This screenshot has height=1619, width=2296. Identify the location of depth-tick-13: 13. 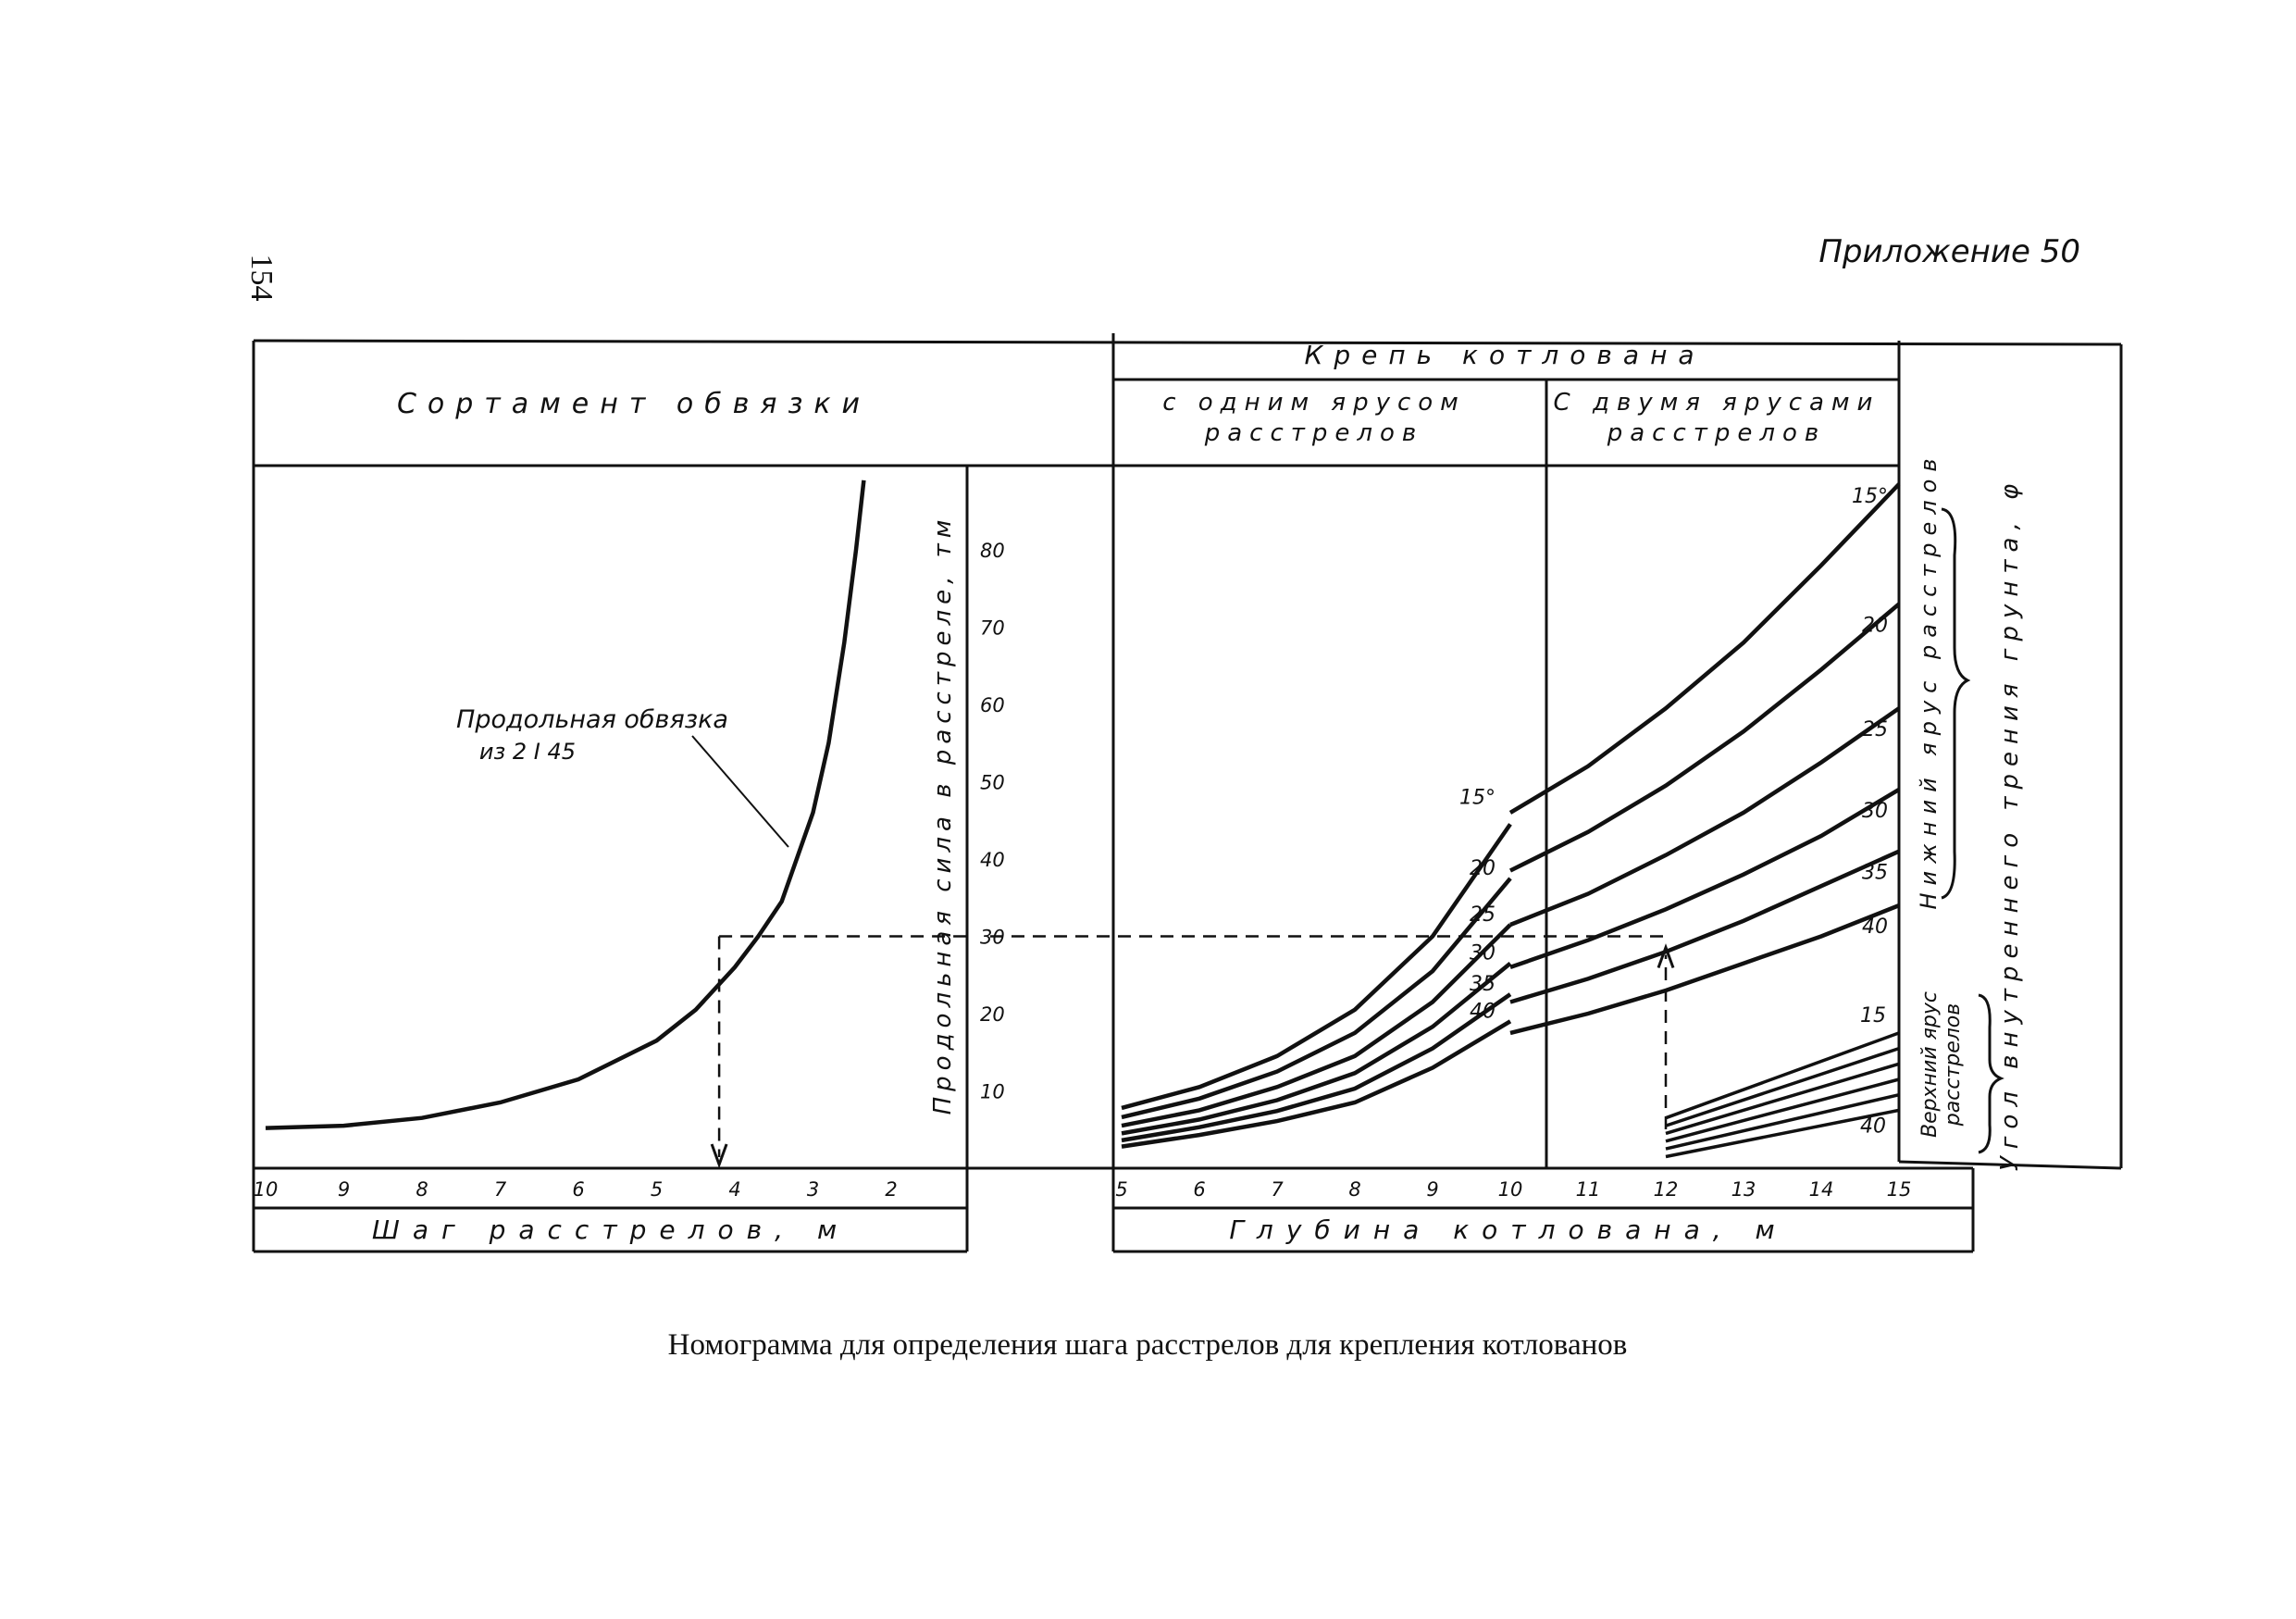
(1743, 1190).